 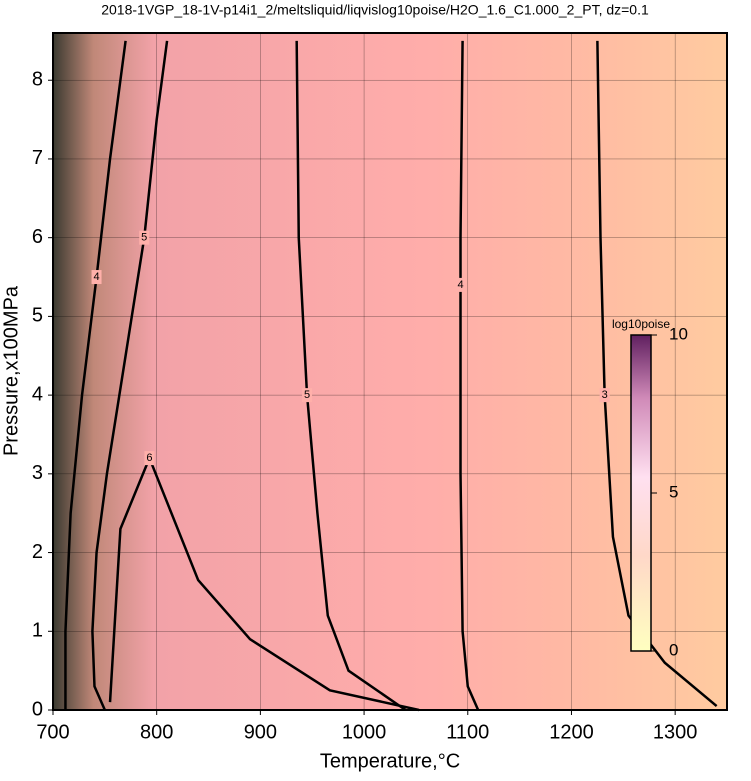 I want to click on x-tick-label: 700, so click(x=52, y=732).